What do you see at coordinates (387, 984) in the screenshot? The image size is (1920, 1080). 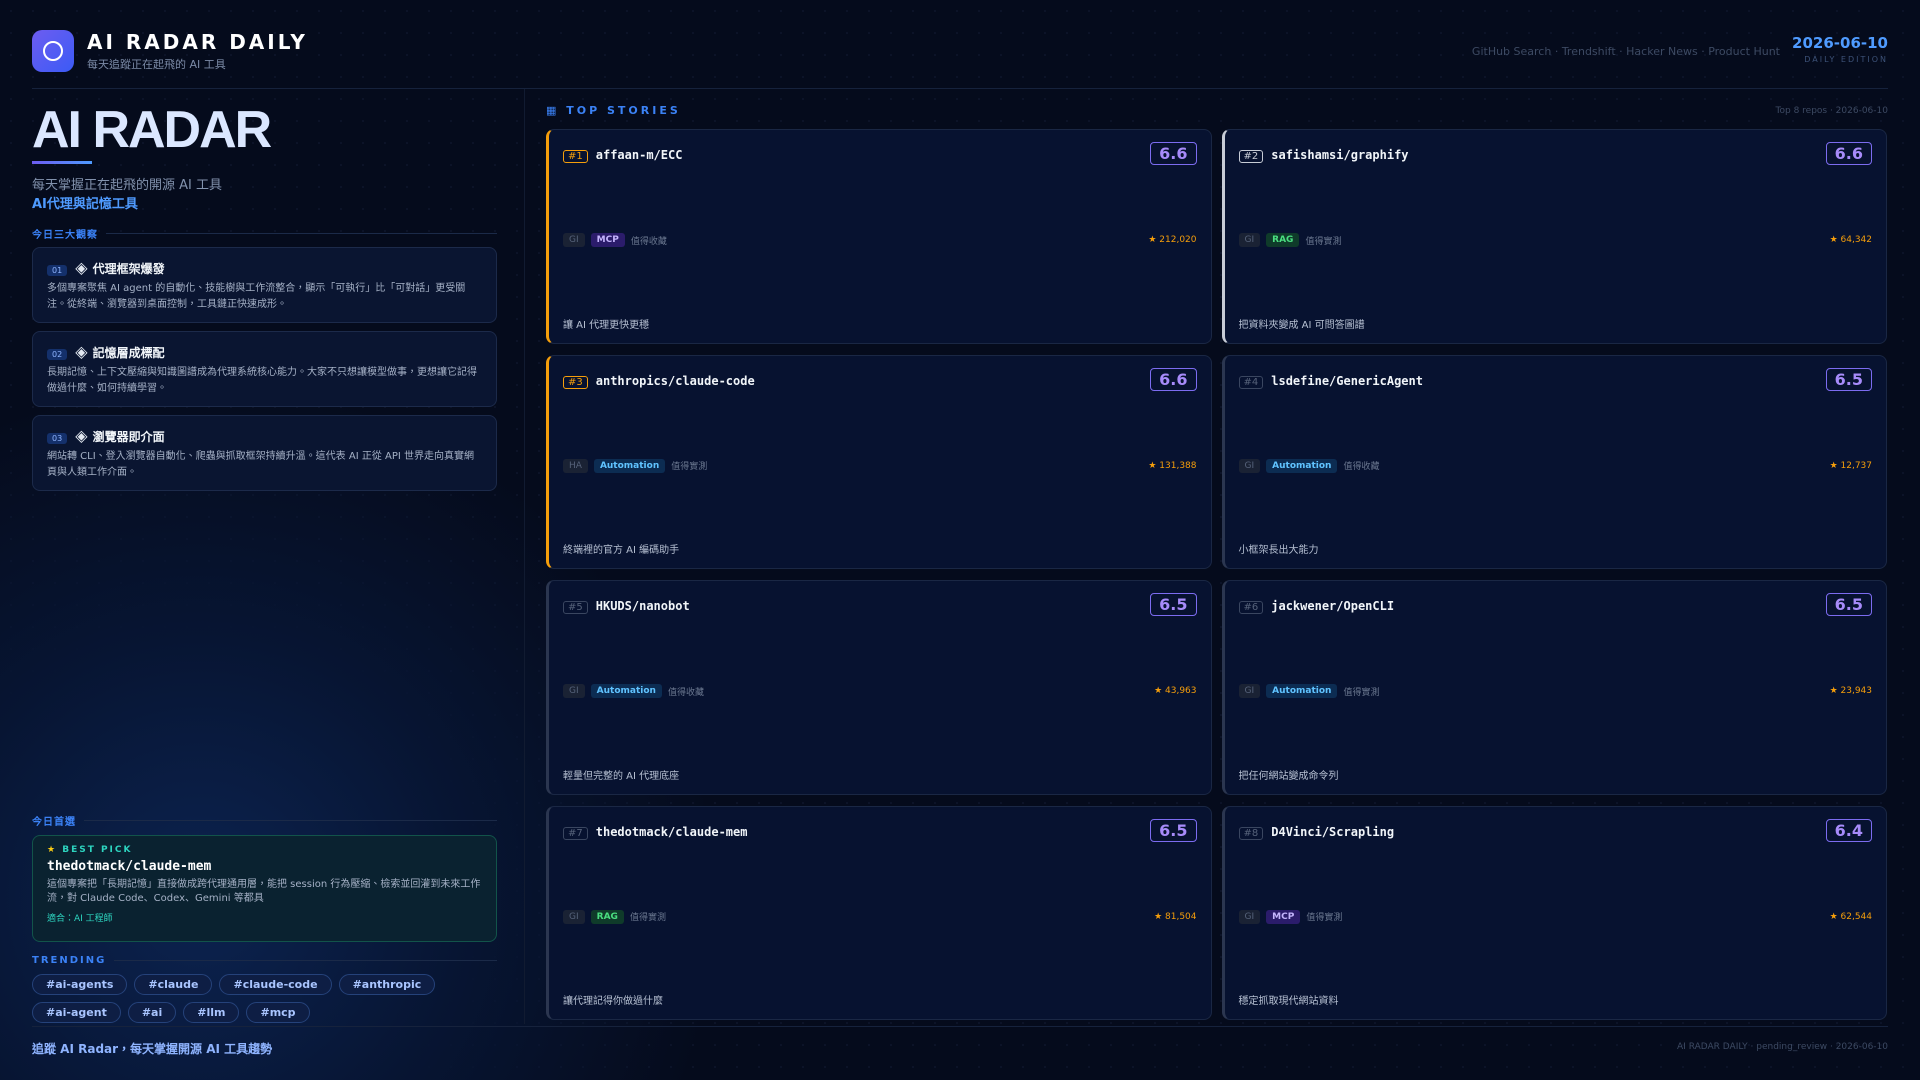 I see `trending-tag: #anthropic` at bounding box center [387, 984].